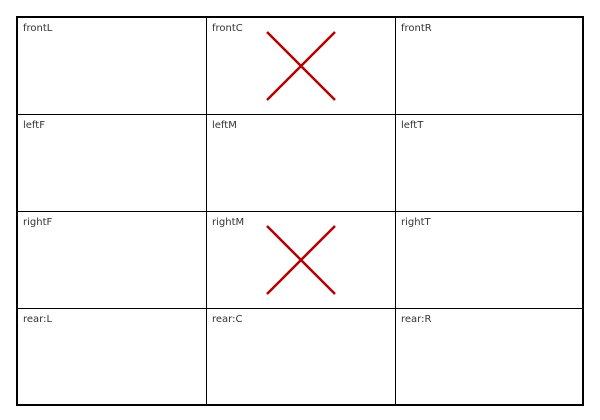  What do you see at coordinates (227, 28) in the screenshot?
I see `cell-label: frontC` at bounding box center [227, 28].